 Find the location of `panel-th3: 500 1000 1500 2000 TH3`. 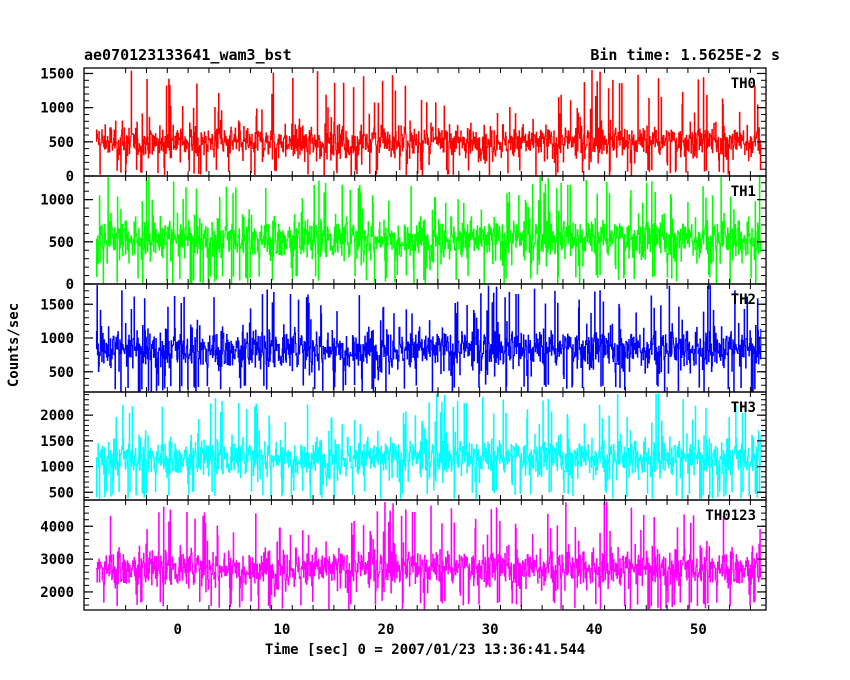

panel-th3: 500 1000 1500 2000 TH3 is located at coordinates (403, 446).